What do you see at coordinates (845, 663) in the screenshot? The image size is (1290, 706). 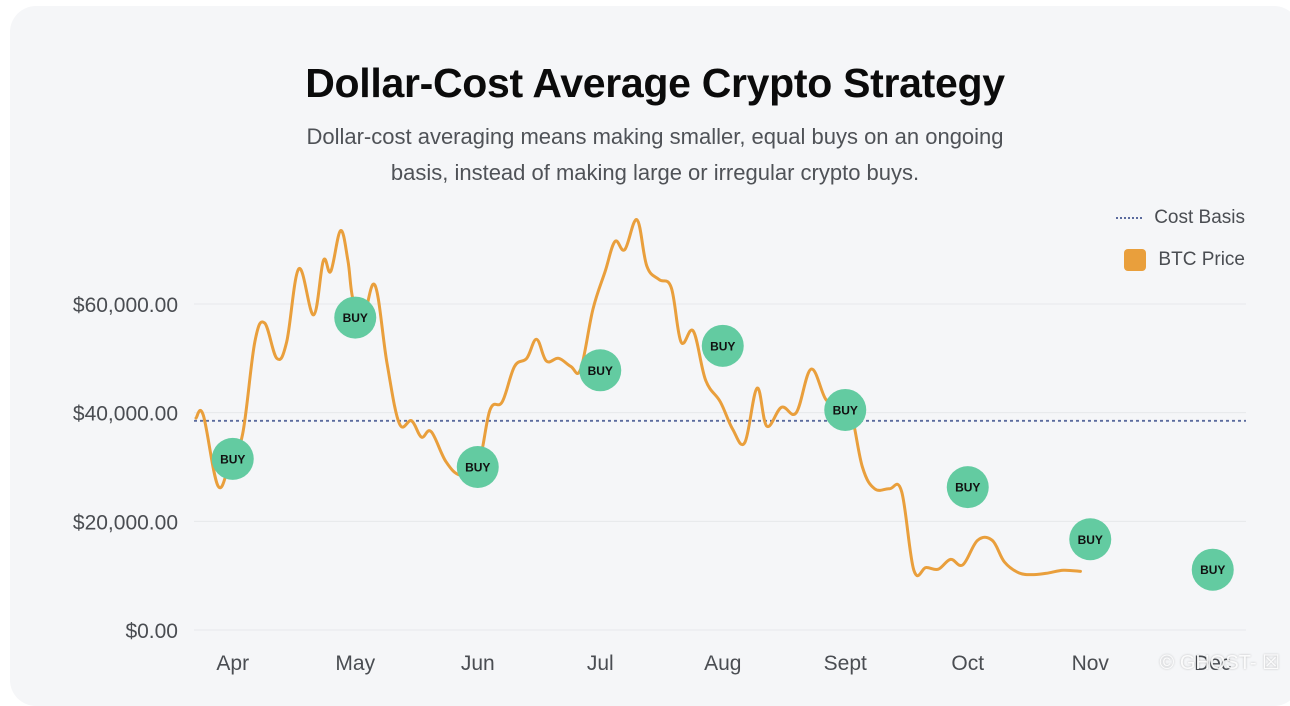 I see `x-tick-label: Sept` at bounding box center [845, 663].